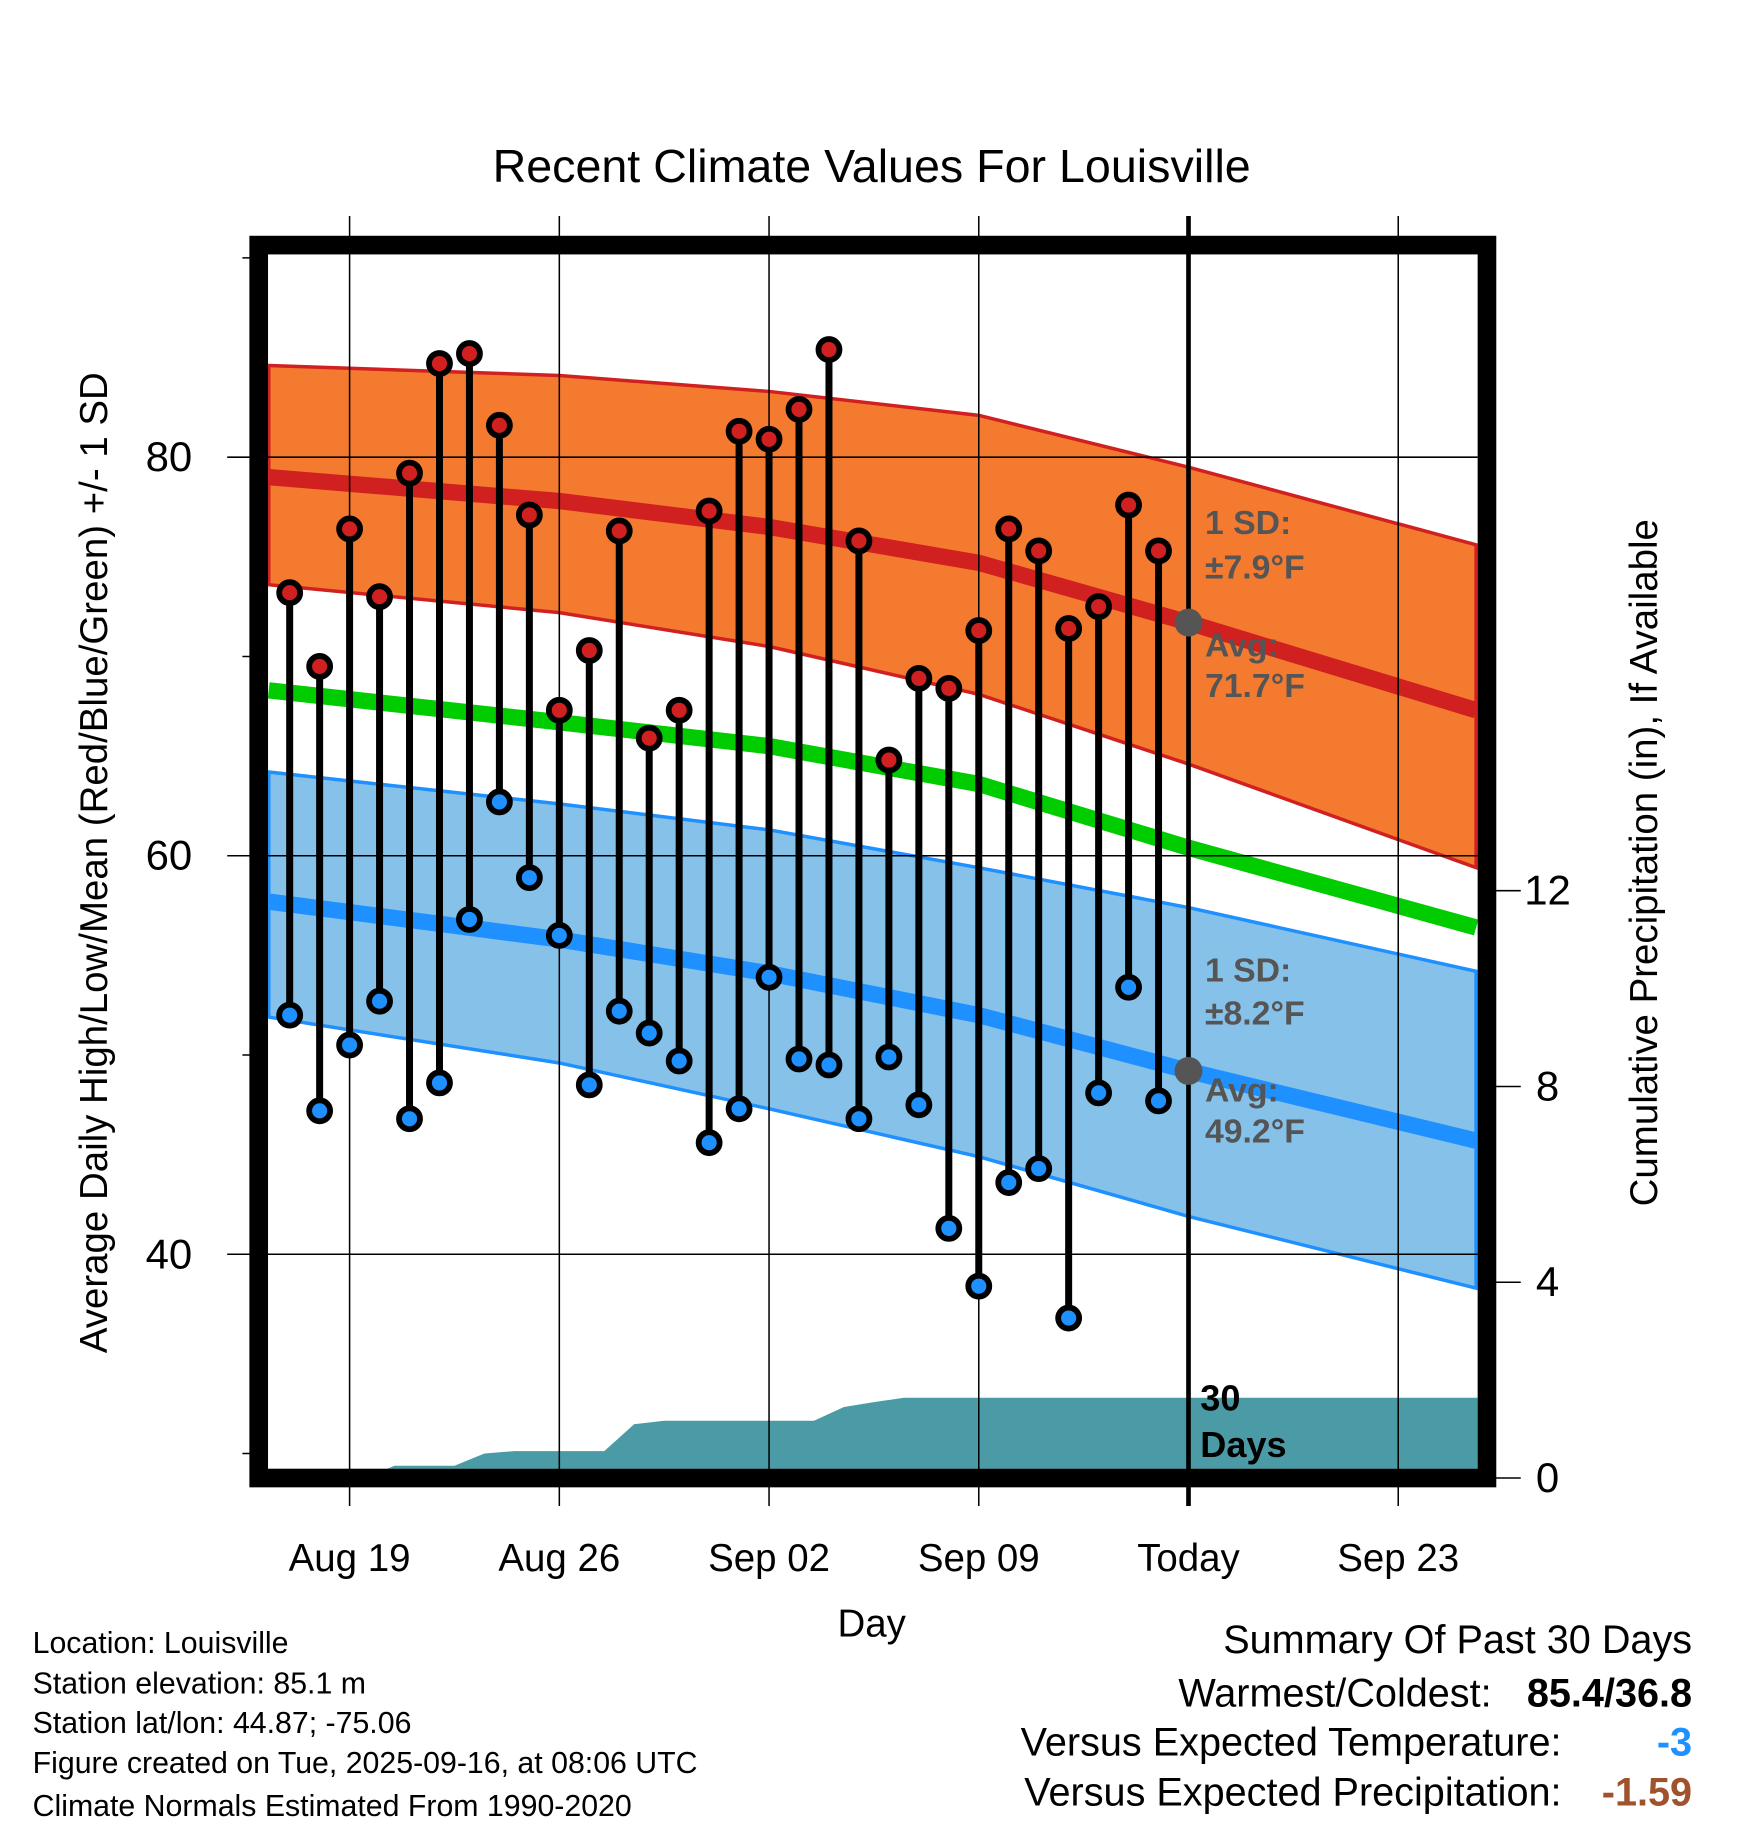 This screenshot has width=1748, height=1828. I want to click on temp-vs-expected-value: -3, so click(1674, 1742).